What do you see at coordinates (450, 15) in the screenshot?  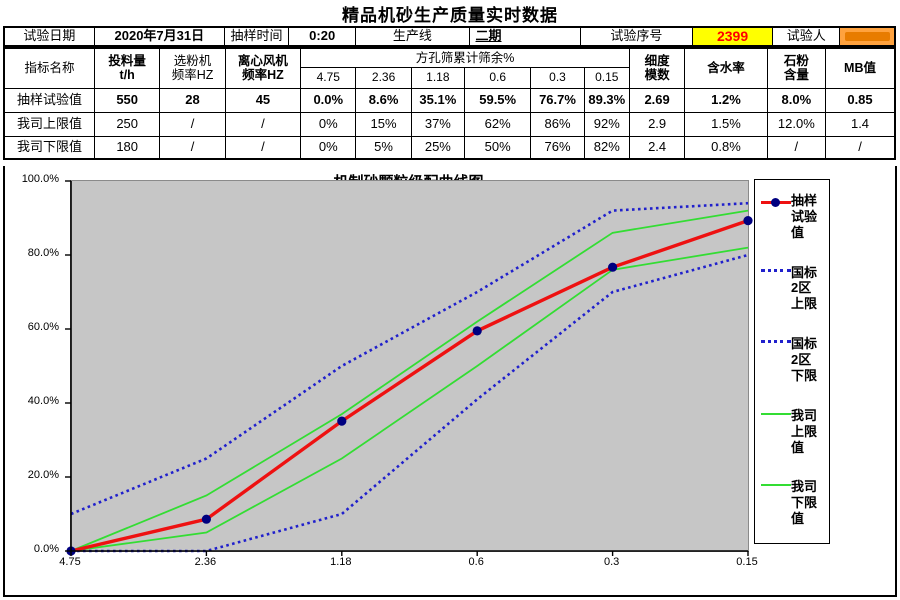 I see `page-title: 精品机砂生产质量实时数据` at bounding box center [450, 15].